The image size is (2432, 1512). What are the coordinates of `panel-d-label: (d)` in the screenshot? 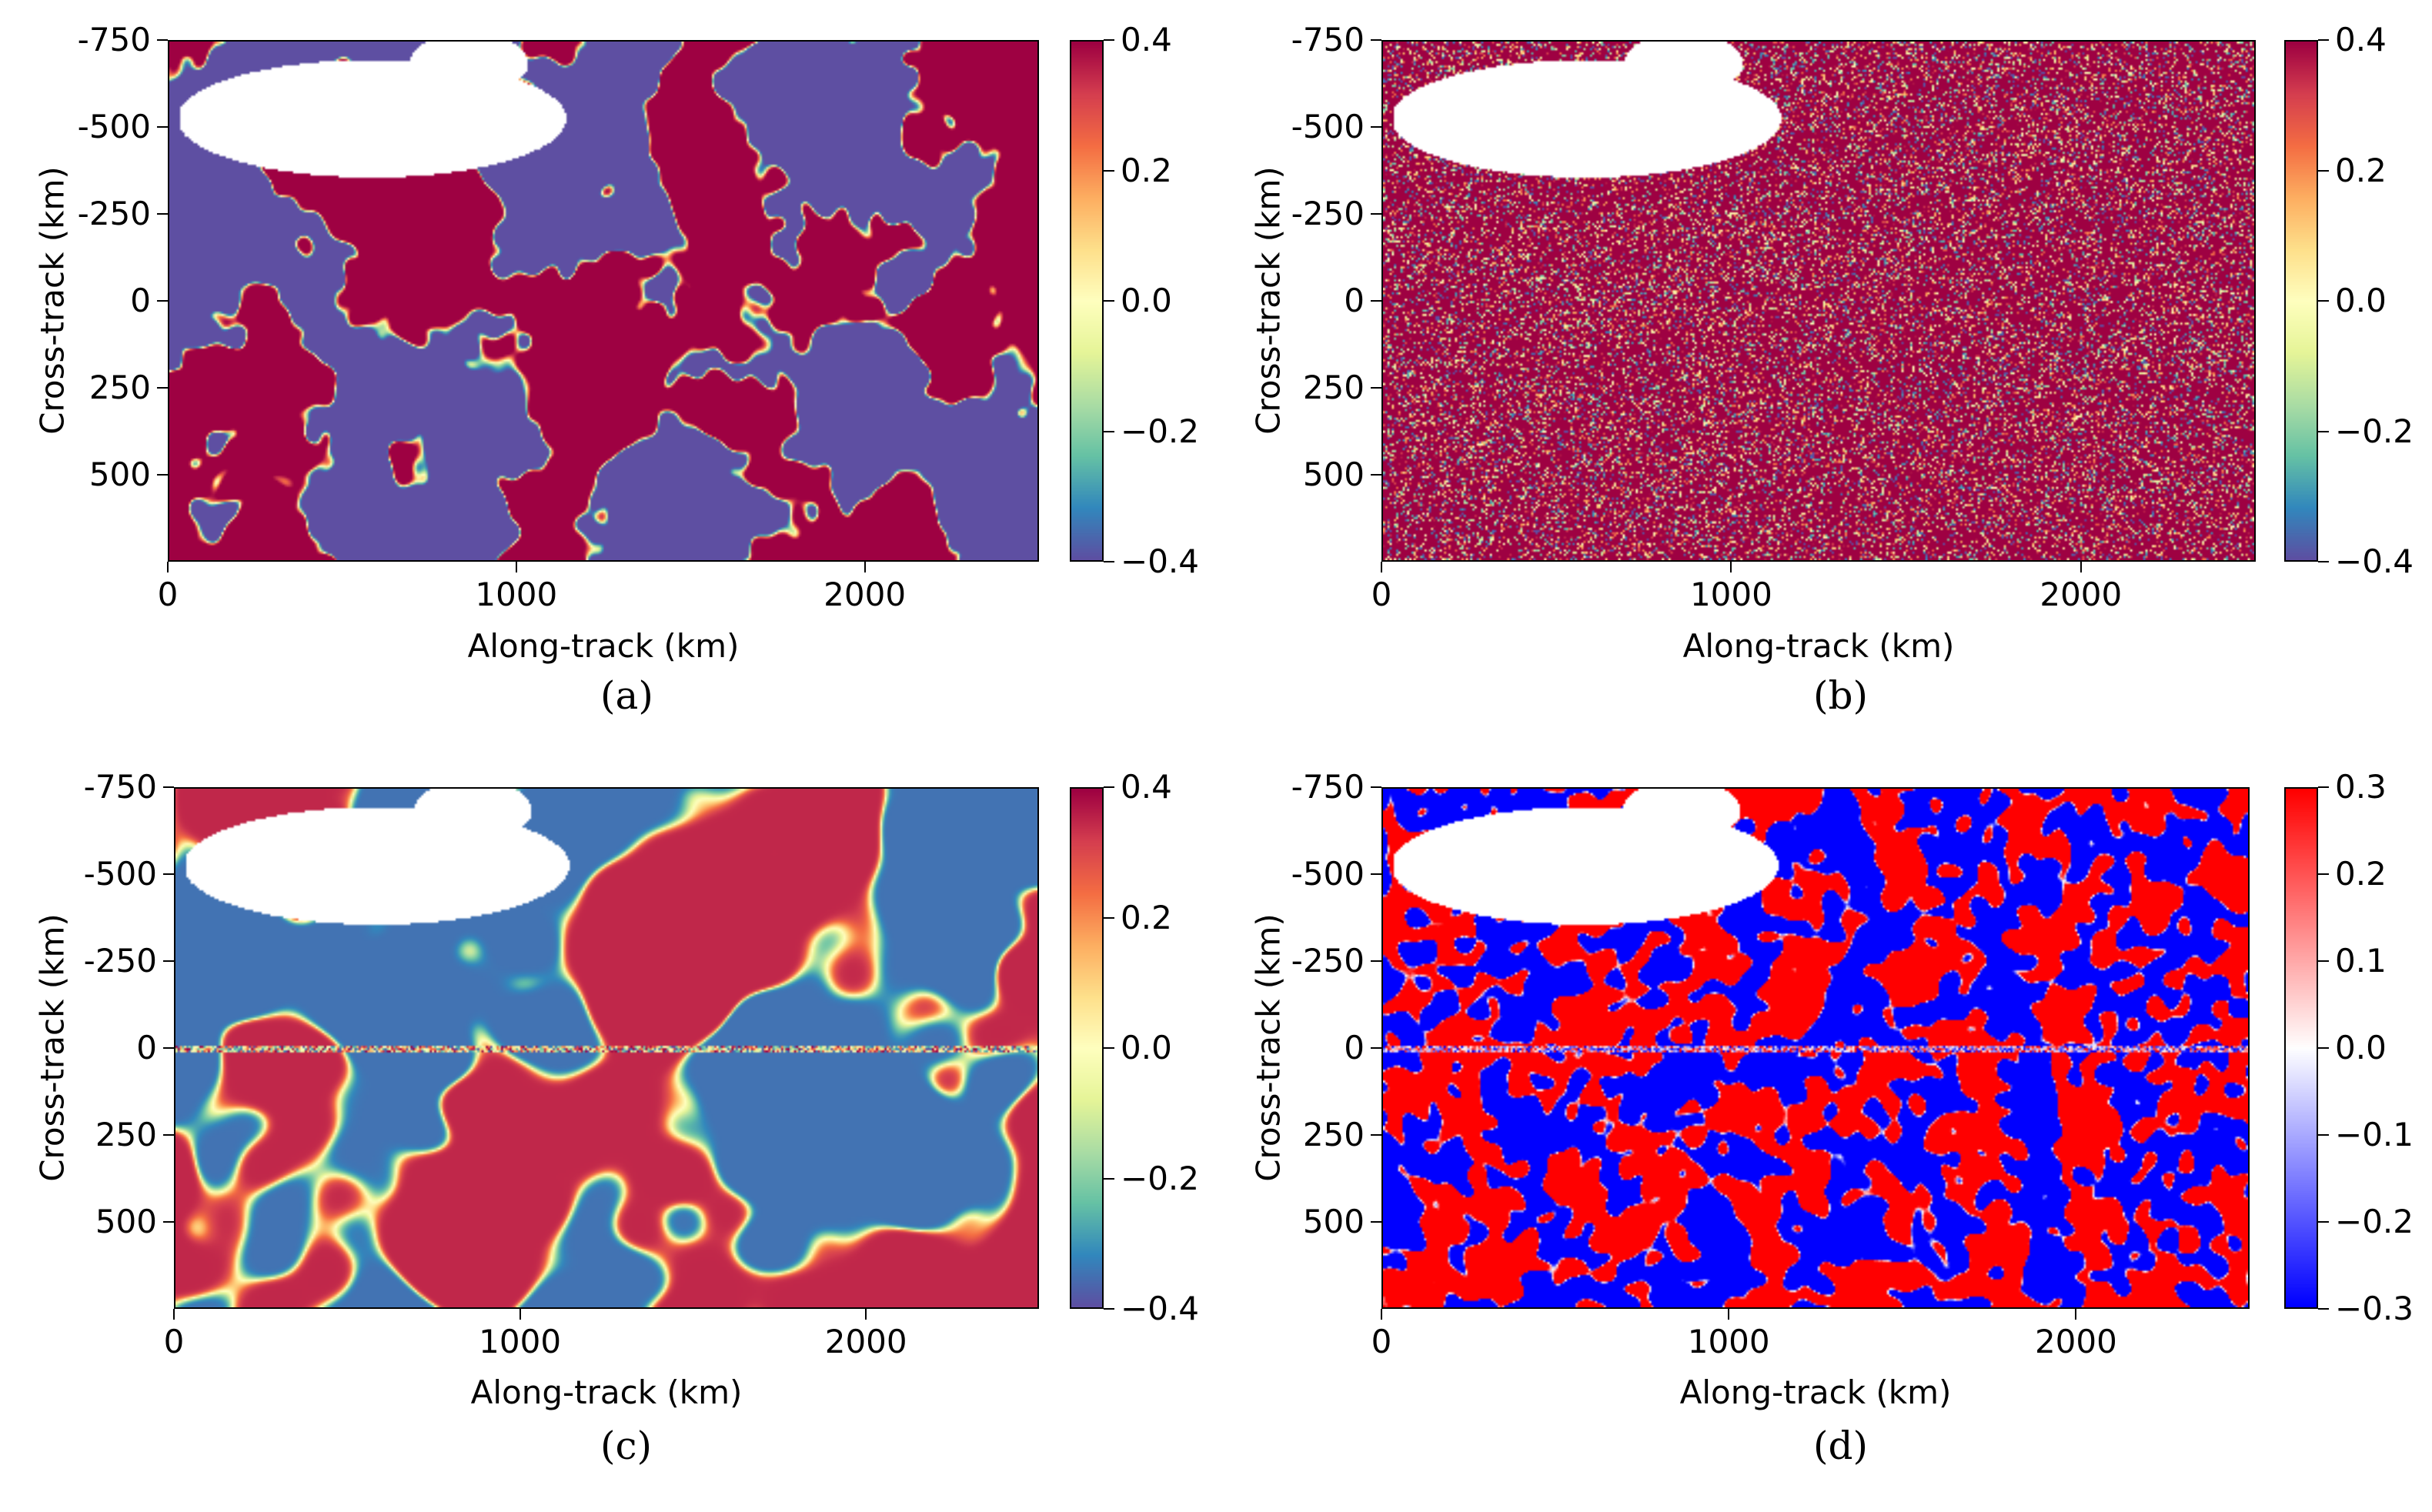 It's located at (1841, 1446).